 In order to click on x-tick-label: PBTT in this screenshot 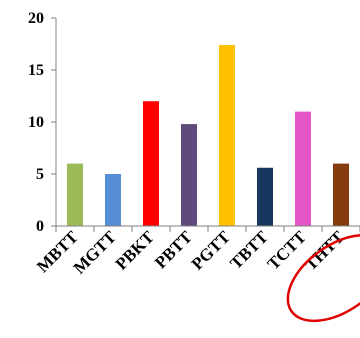, I will do `click(173, 249)`.